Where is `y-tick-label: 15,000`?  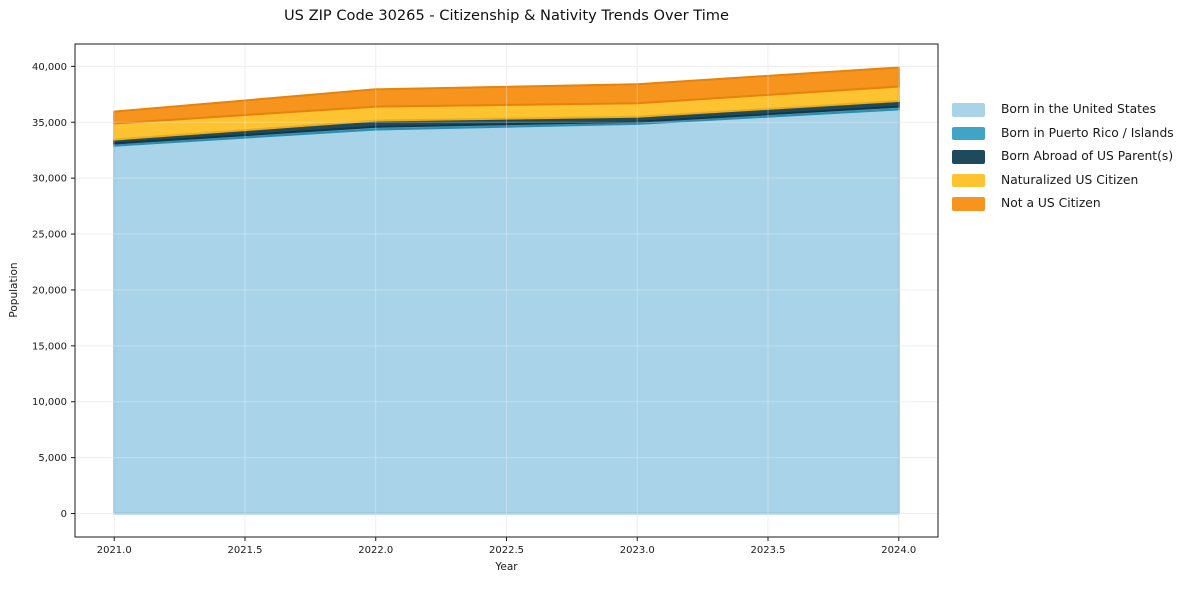 y-tick-label: 15,000 is located at coordinates (49, 346).